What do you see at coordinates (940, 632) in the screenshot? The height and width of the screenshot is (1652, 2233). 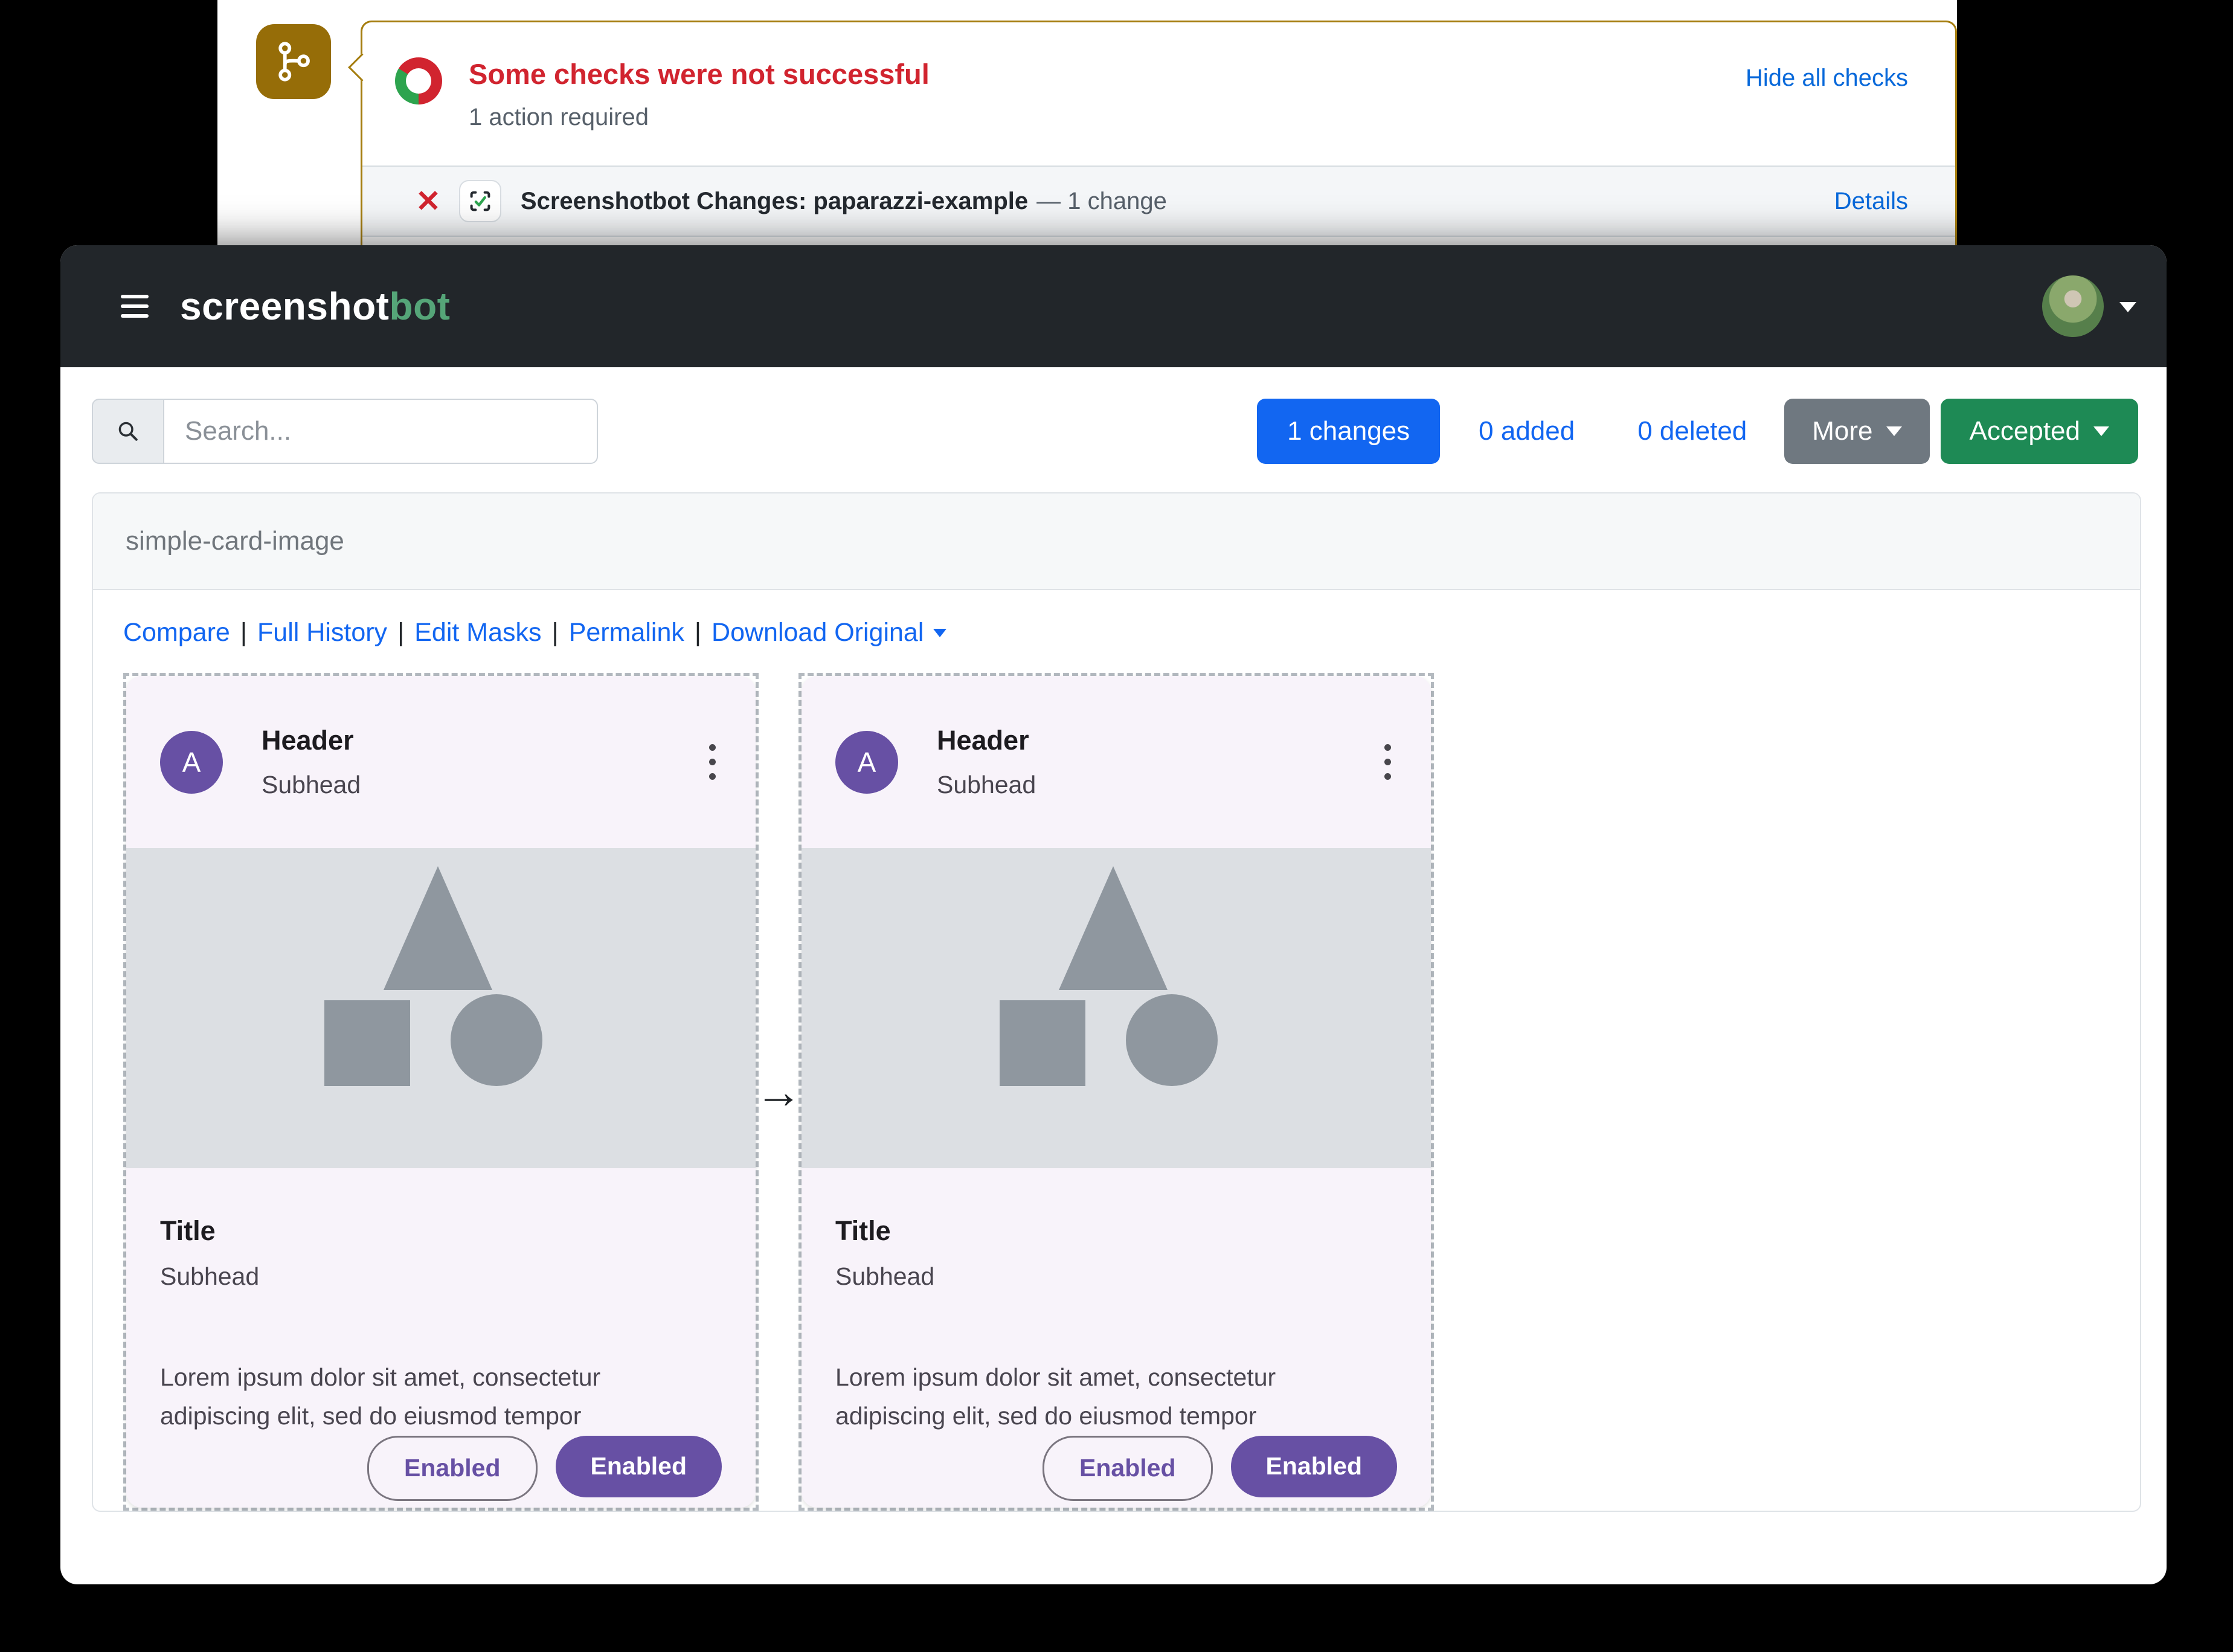 I see `download-caret-icon` at bounding box center [940, 632].